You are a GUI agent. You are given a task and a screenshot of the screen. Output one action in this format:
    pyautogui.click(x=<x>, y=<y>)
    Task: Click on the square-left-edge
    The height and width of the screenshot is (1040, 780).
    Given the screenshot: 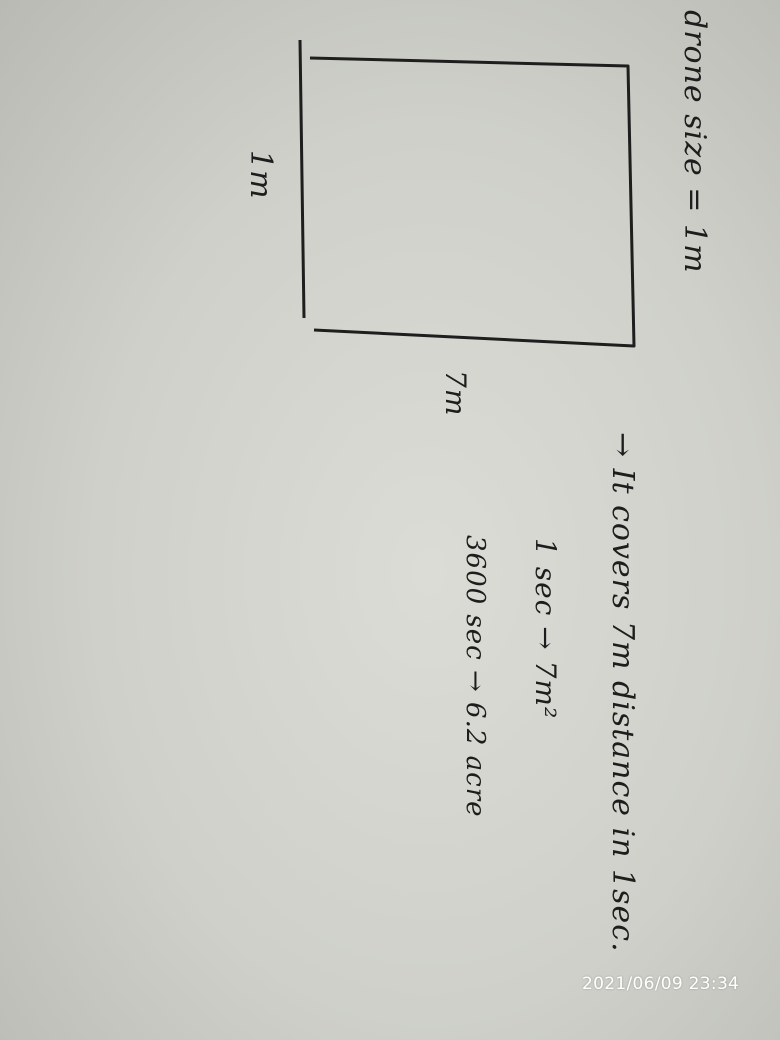 What is the action you would take?
    pyautogui.click(x=302, y=179)
    